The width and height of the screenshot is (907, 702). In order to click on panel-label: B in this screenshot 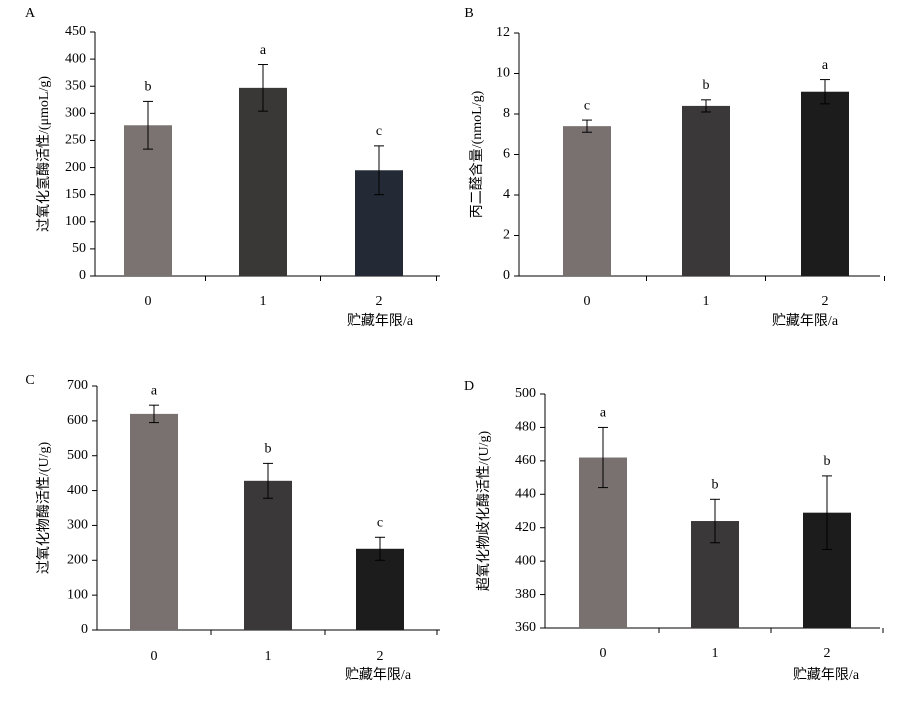, I will do `click(468, 13)`.